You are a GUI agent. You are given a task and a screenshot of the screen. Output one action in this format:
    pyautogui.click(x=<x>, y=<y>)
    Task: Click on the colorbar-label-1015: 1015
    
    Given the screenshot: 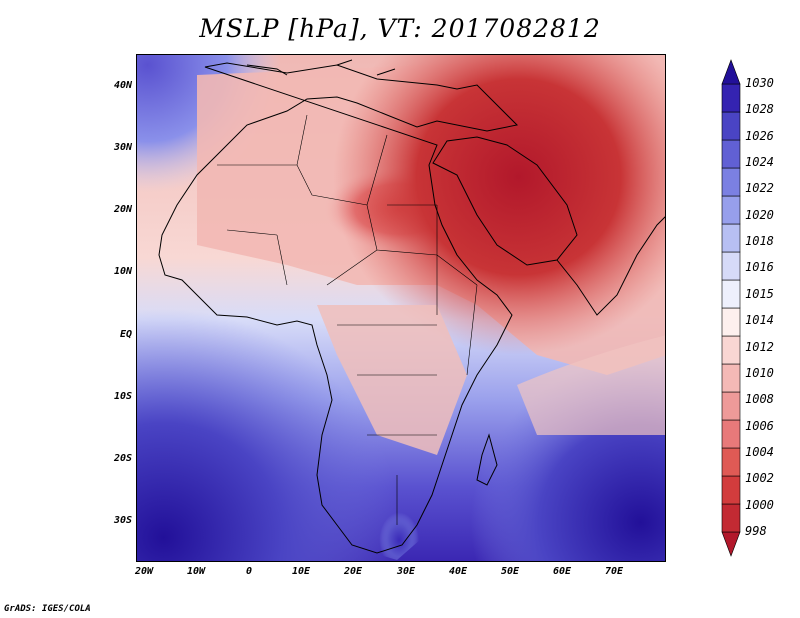 What is the action you would take?
    pyautogui.click(x=759, y=293)
    